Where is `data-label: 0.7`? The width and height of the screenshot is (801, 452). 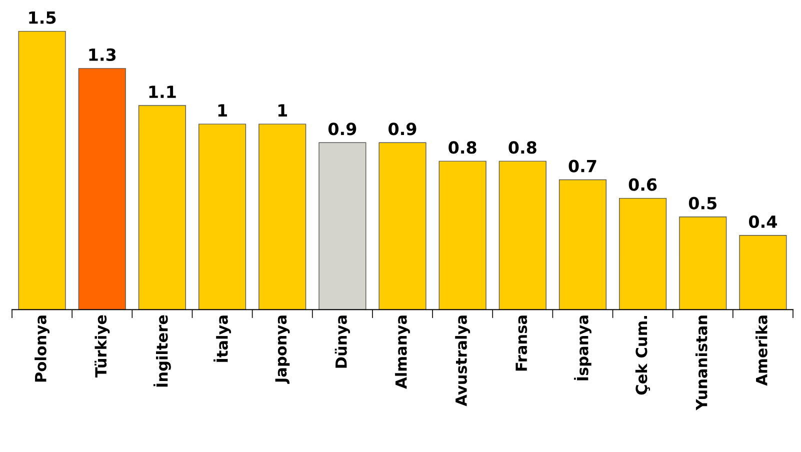
data-label: 0.7 is located at coordinates (582, 166).